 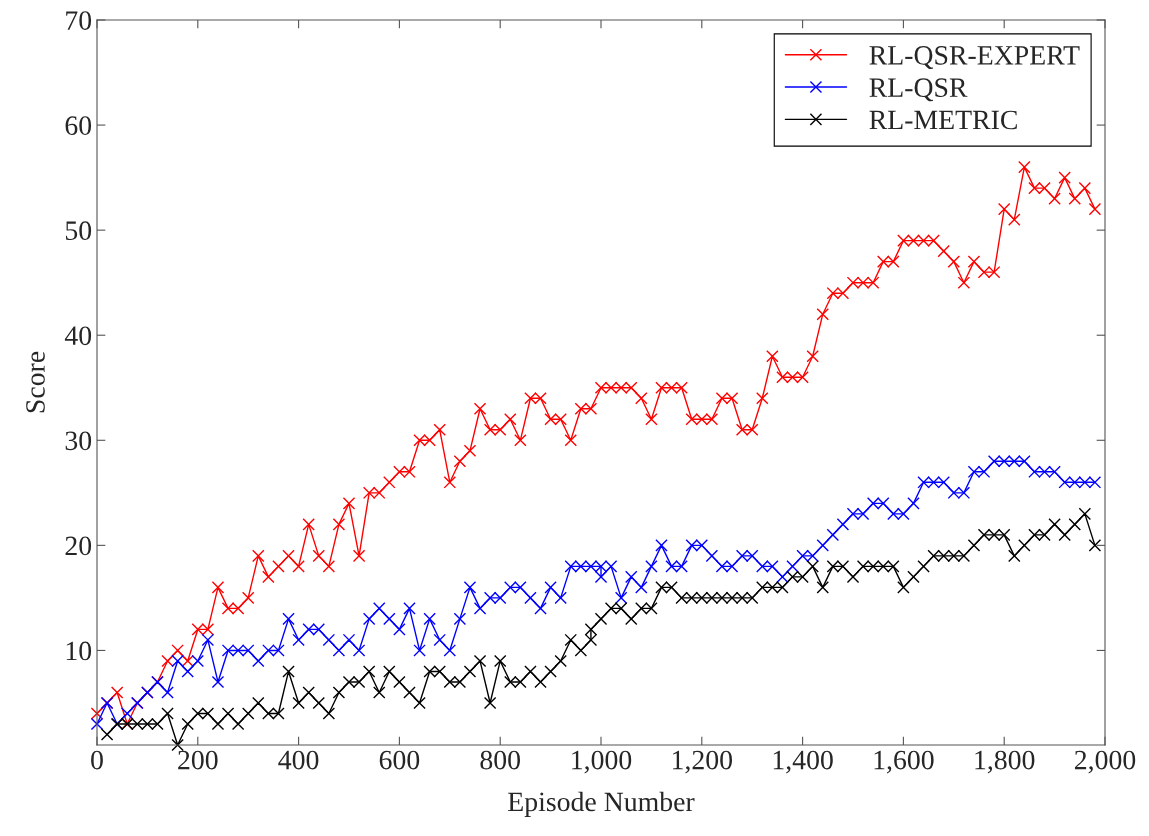 I want to click on x-tick-label: 1,400, so click(x=803, y=762).